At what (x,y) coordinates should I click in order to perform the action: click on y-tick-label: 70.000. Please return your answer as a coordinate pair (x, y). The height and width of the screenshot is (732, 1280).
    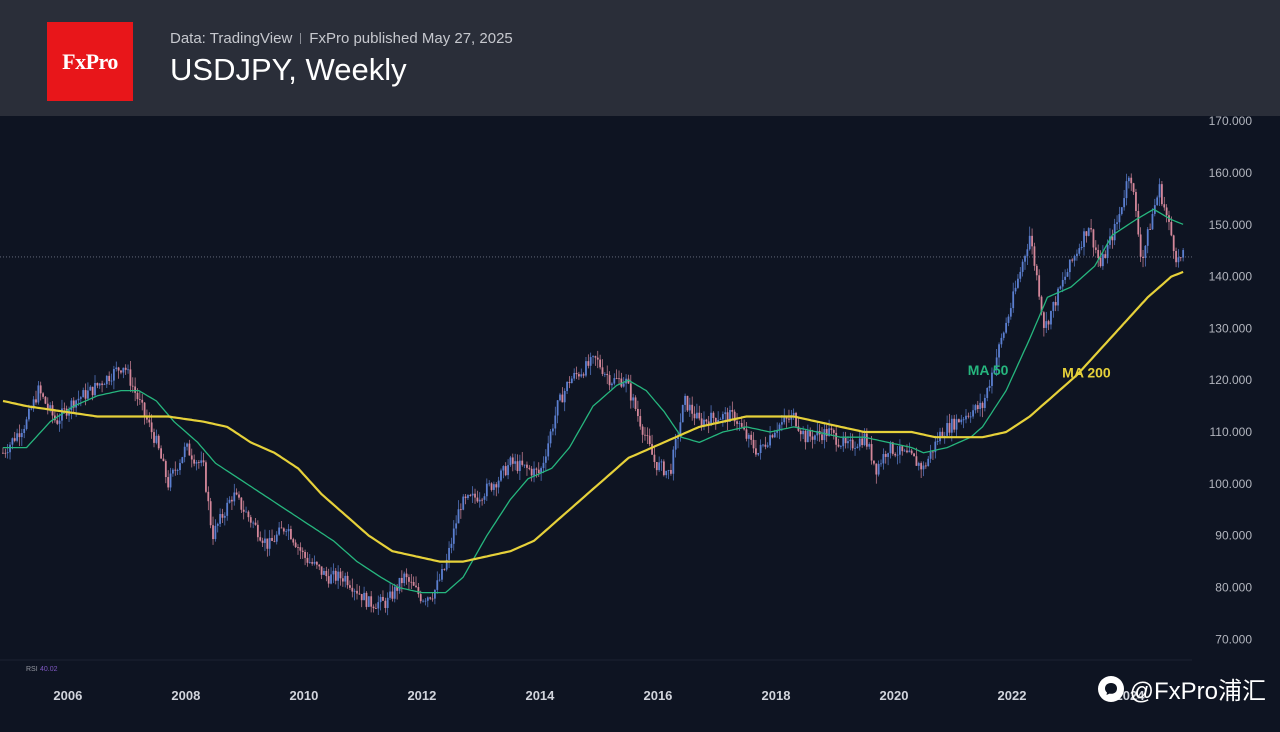
    Looking at the image, I should click on (1233, 639).